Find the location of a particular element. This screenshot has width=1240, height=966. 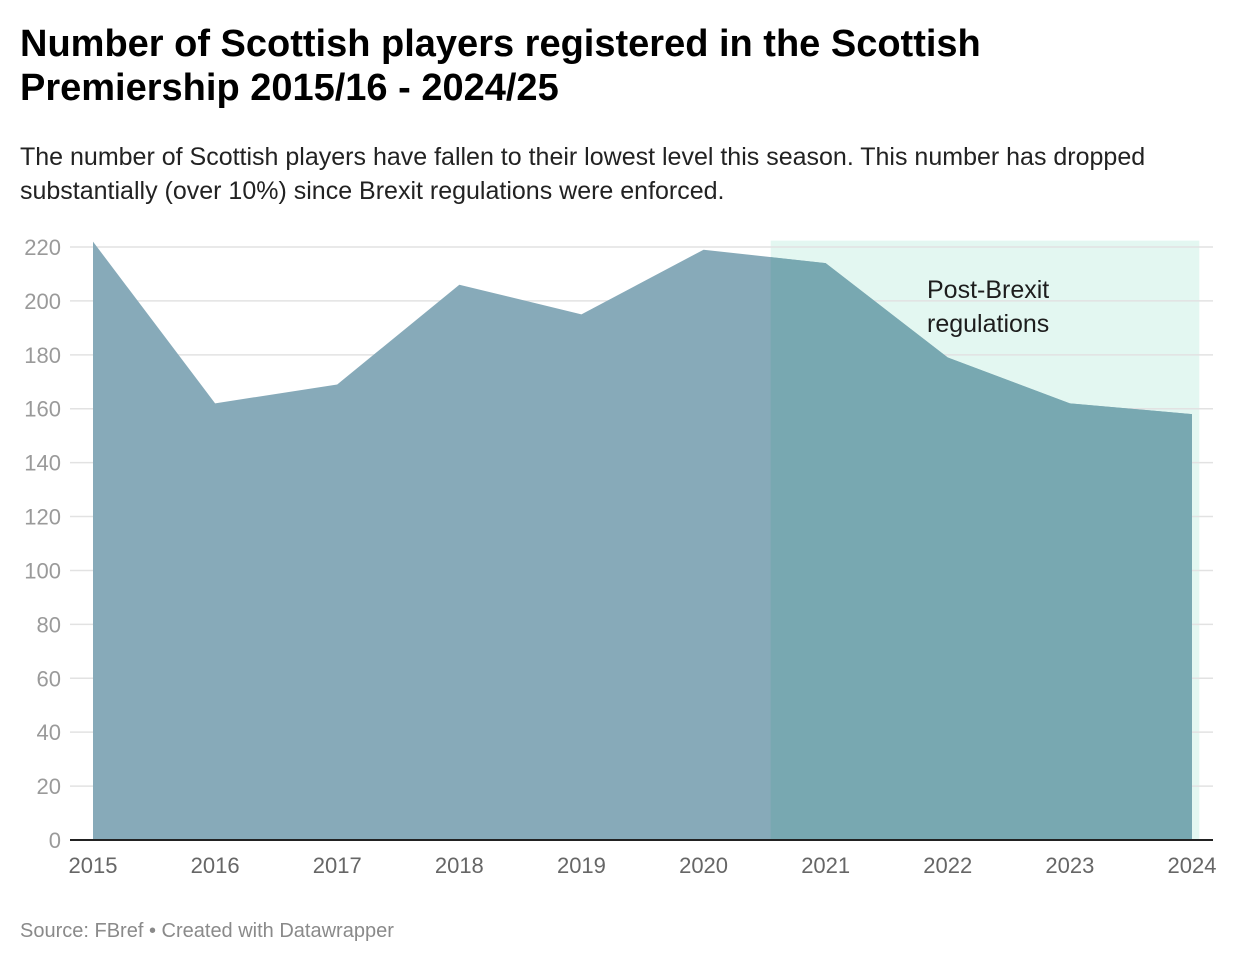

y-tick-label: 100 is located at coordinates (42, 570).